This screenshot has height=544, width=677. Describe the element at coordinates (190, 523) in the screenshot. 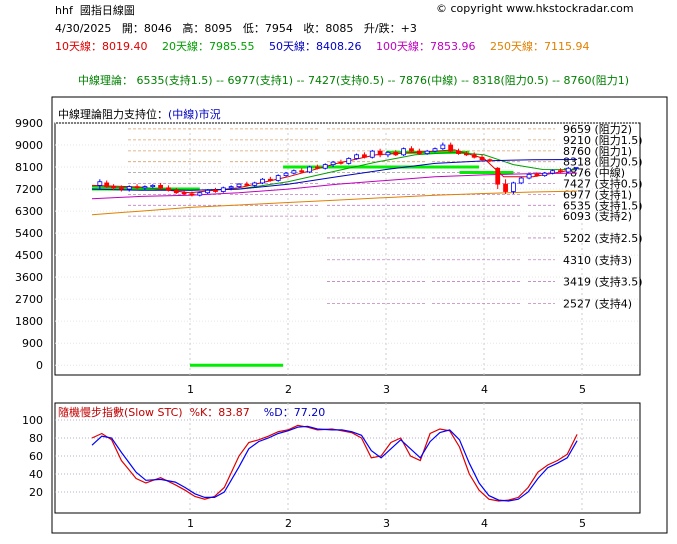

I see `stc-x-tick-label: 1` at that location.